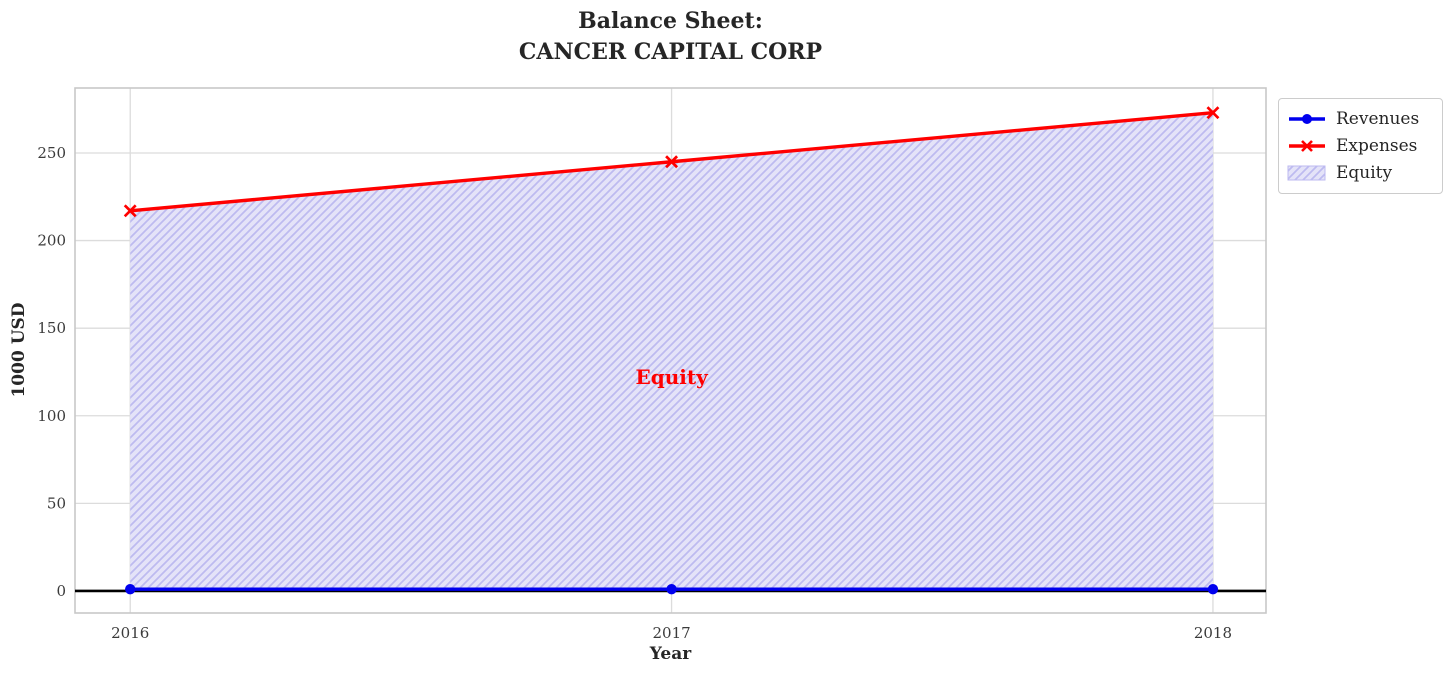  Describe the element at coordinates (670, 37) in the screenshot. I see `chart-title: Balance Sheet: CANCER CAPITAL CORP` at that location.